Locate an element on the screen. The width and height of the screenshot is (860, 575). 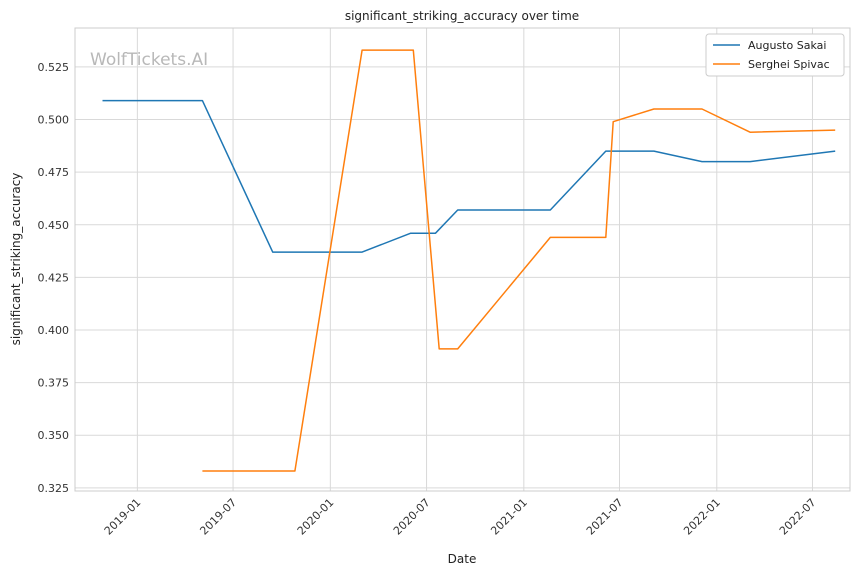
y-tick-label: 0.400 is located at coordinates (54, 330).